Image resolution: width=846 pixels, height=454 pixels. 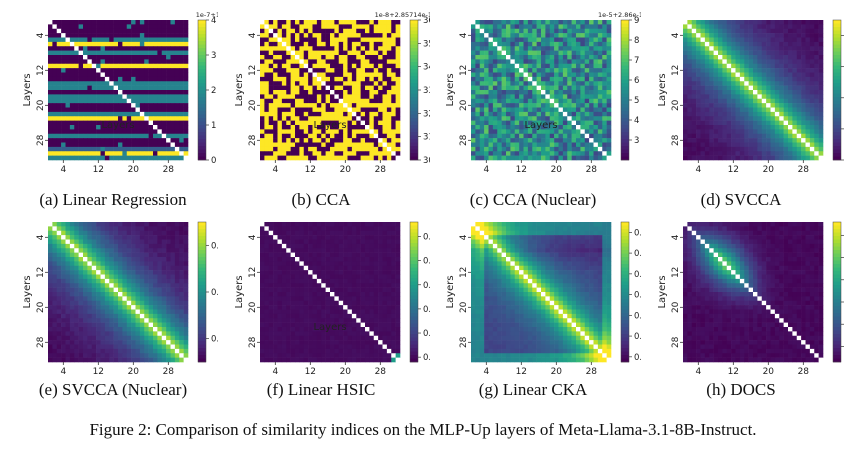 I want to click on y-tick-label: 12, so click(x=464, y=70).